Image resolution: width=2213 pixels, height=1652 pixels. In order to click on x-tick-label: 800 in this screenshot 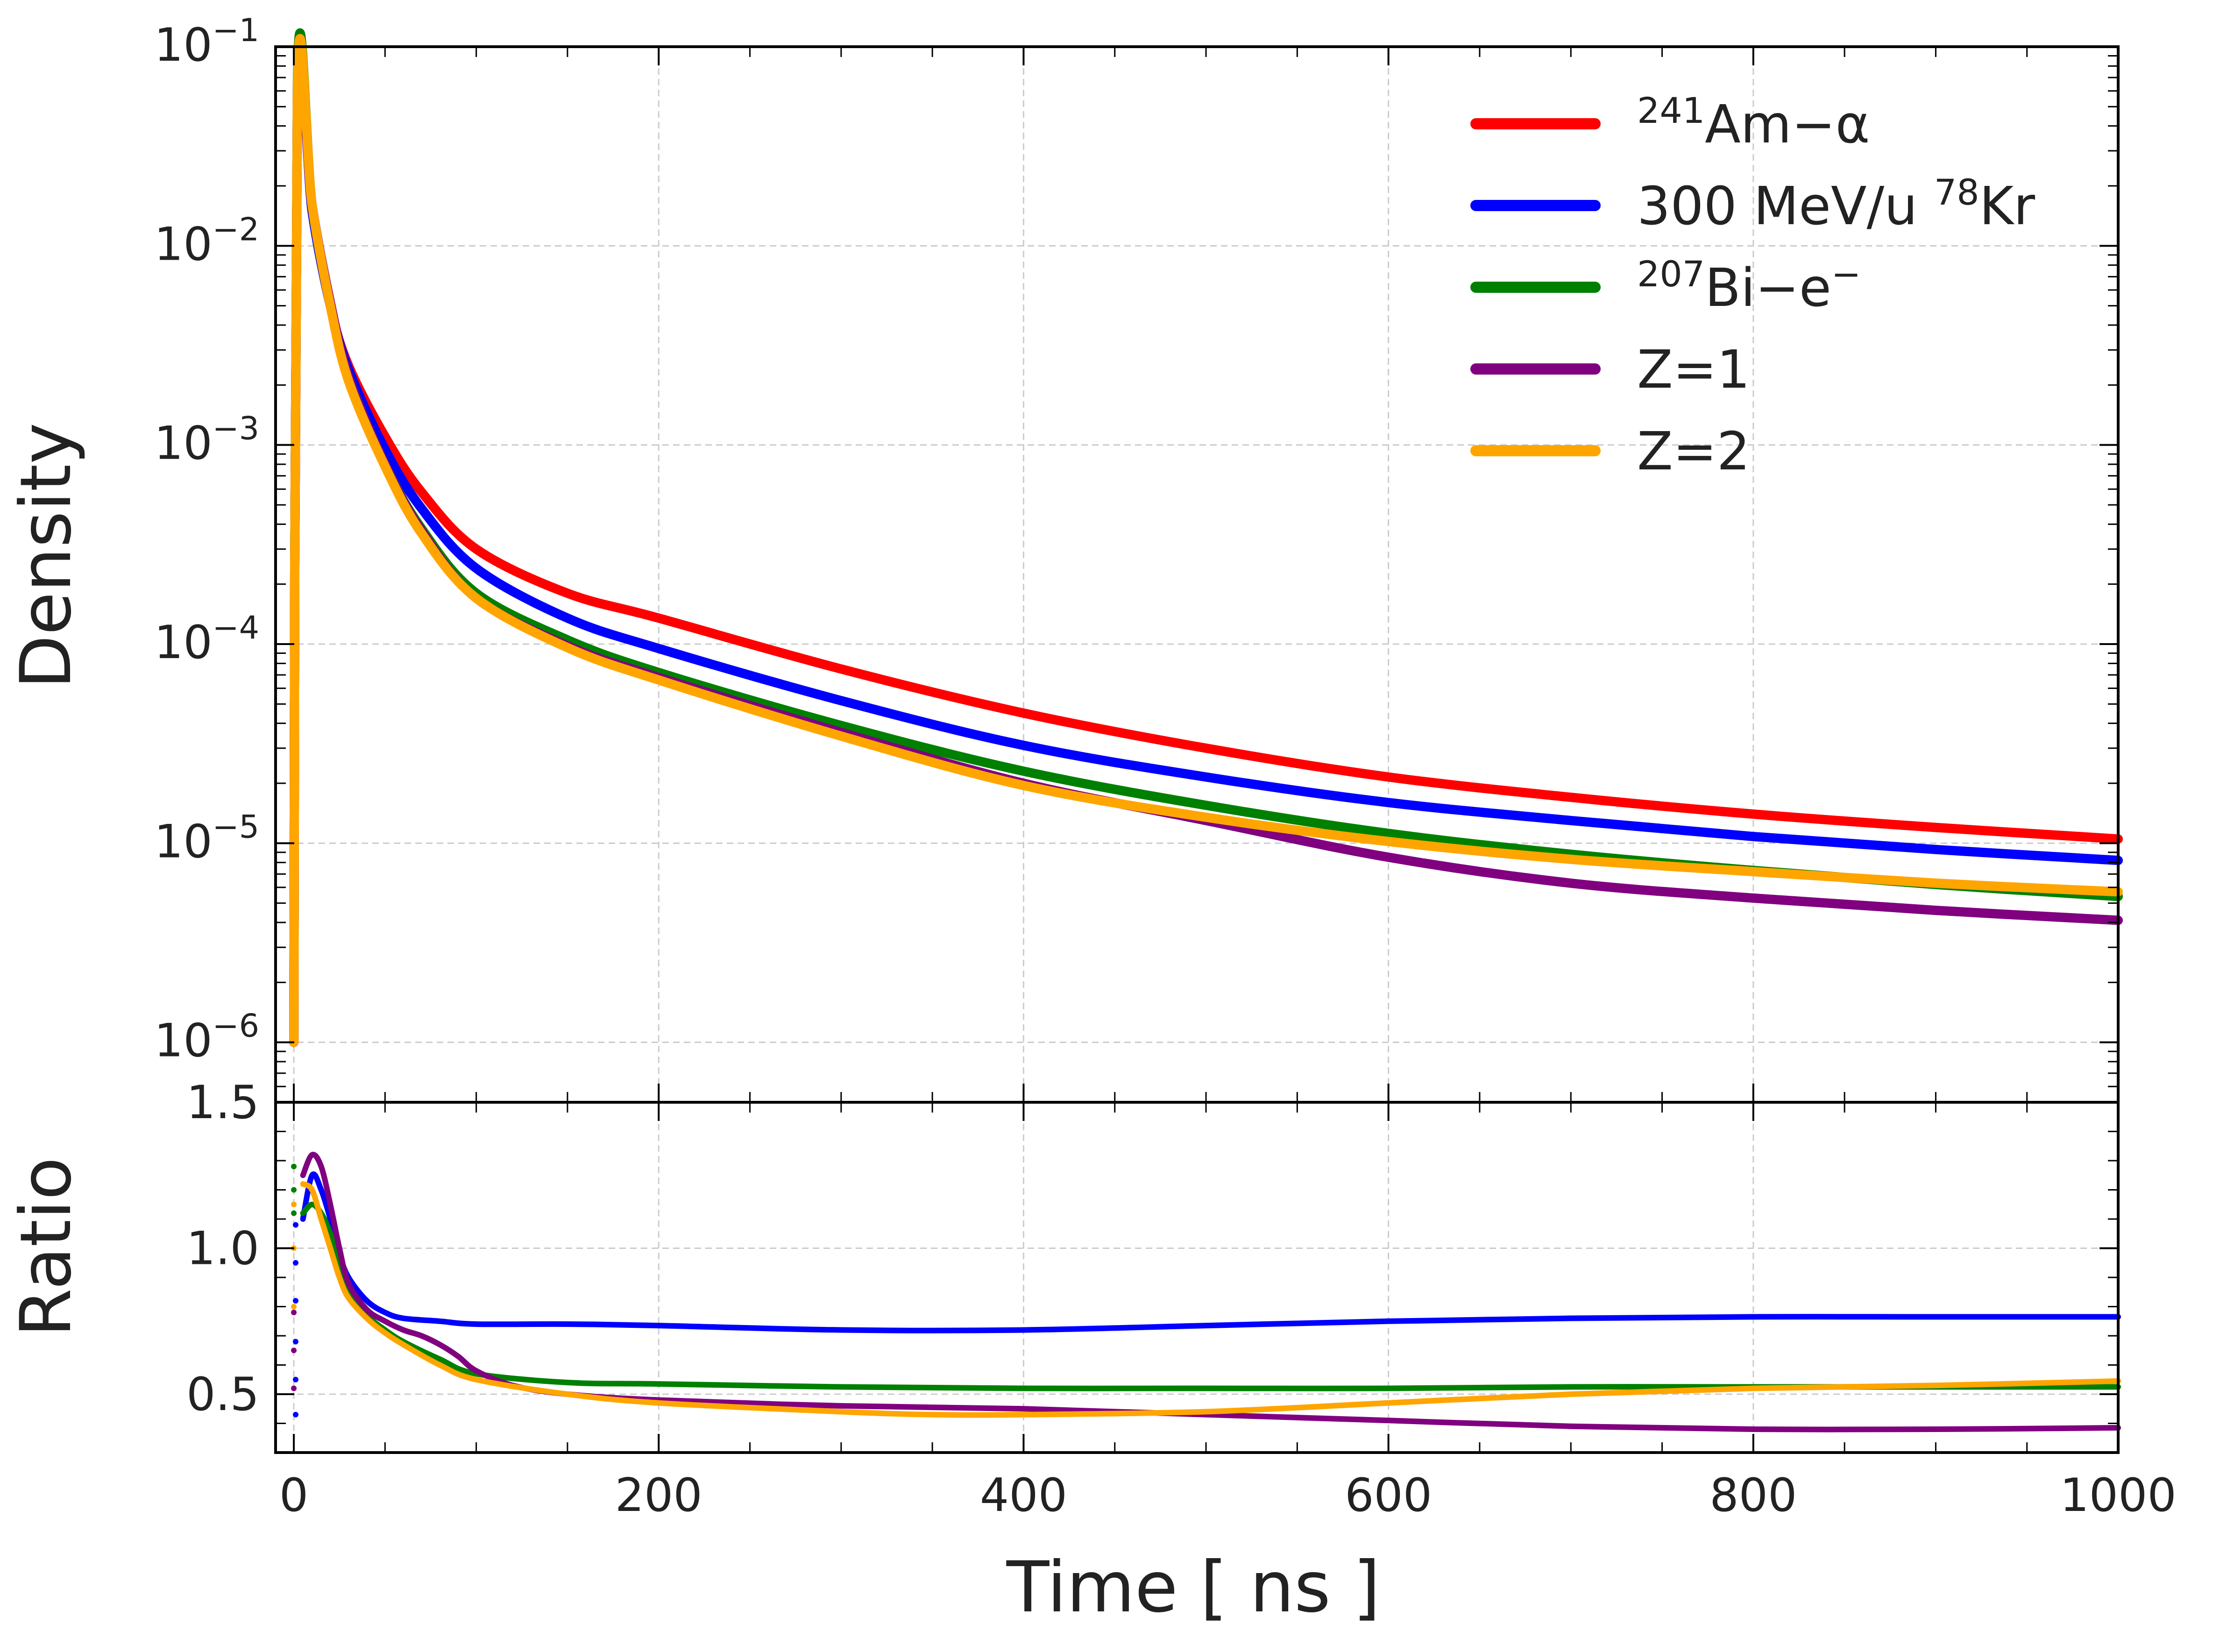, I will do `click(1753, 1495)`.